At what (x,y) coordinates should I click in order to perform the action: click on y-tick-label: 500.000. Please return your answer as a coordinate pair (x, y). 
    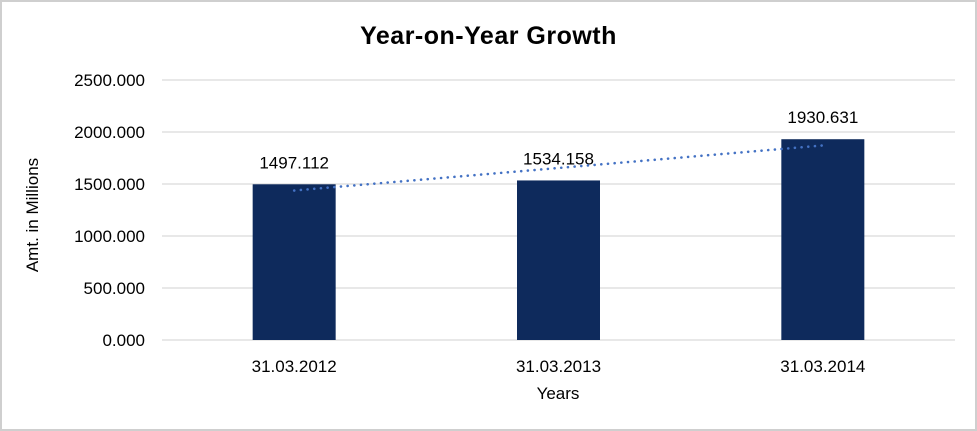
    Looking at the image, I should click on (114, 288).